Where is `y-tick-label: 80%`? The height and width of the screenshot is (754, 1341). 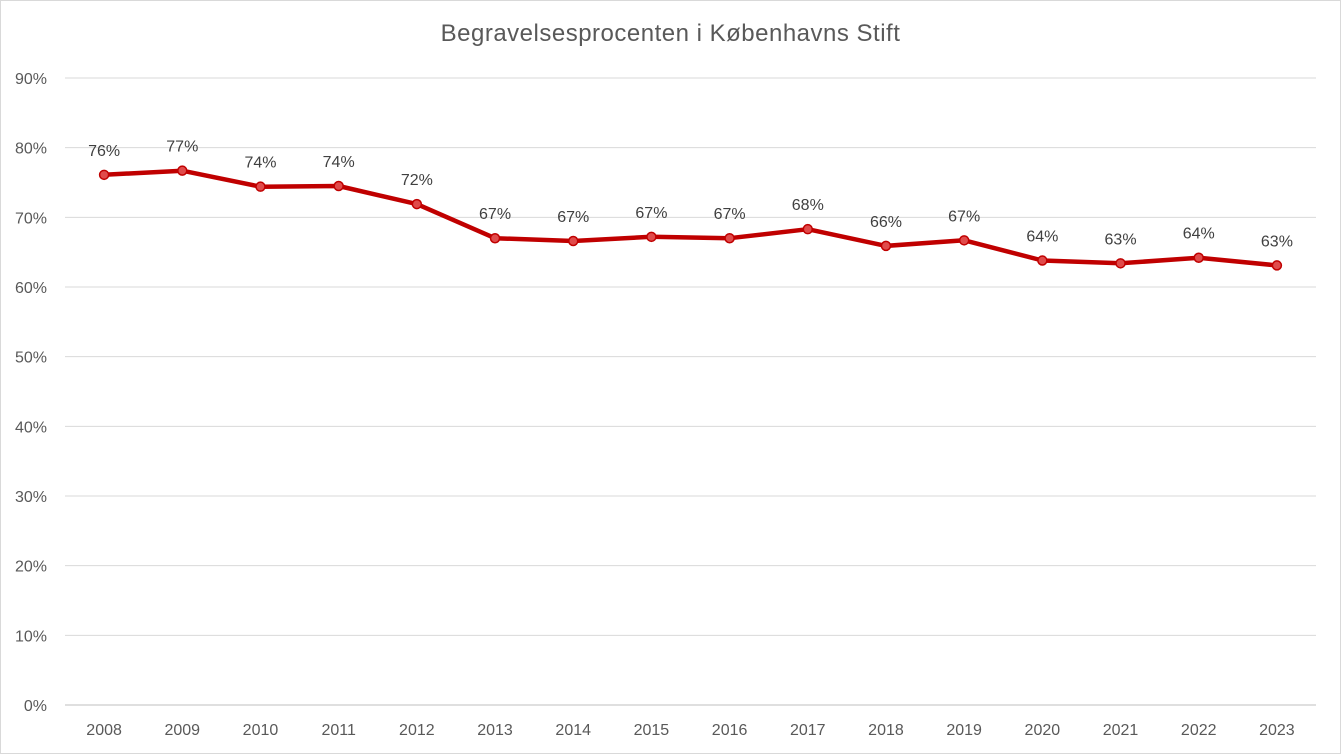 y-tick-label: 80% is located at coordinates (31, 149).